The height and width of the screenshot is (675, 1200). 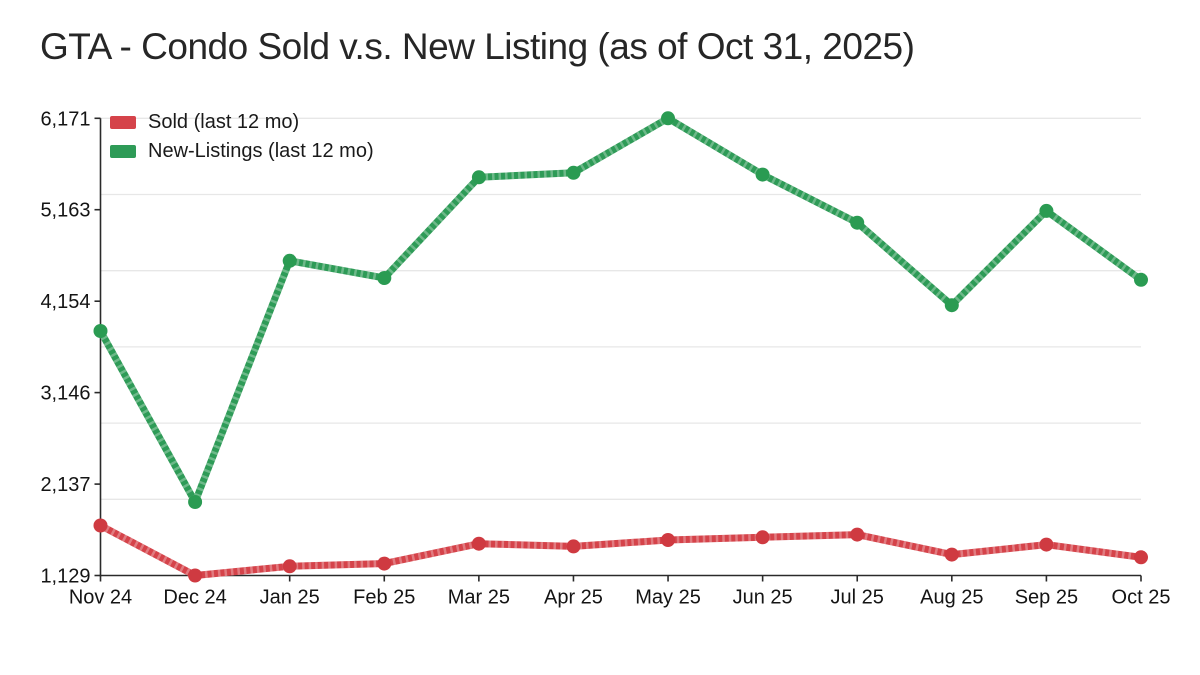 I want to click on legend-label-new-listings: New-Listings (last 12 mo), so click(x=261, y=151).